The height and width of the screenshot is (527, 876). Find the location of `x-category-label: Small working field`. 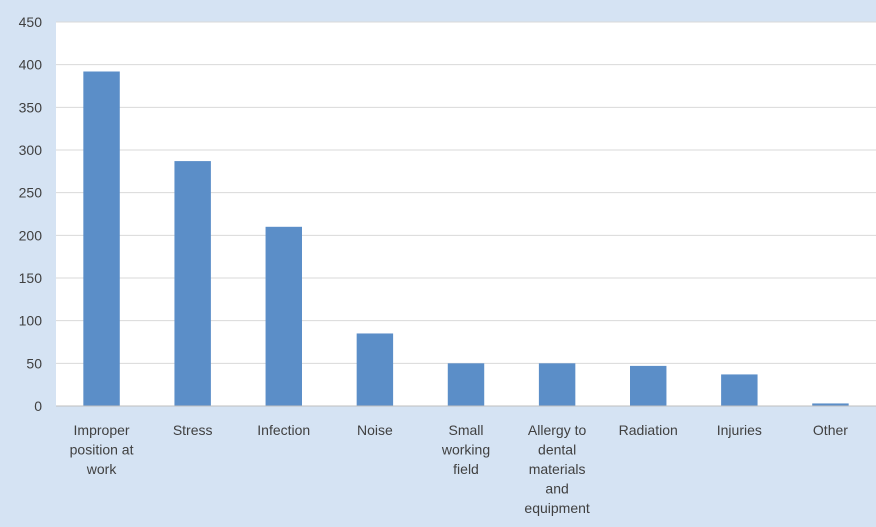

x-category-label: Small working field is located at coordinates (465, 449).